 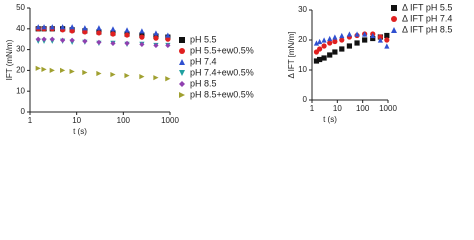 What do you see at coordinates (291, 55) in the screenshot?
I see `y-axis-label: Δ IFT [mN/m]` at bounding box center [291, 55].